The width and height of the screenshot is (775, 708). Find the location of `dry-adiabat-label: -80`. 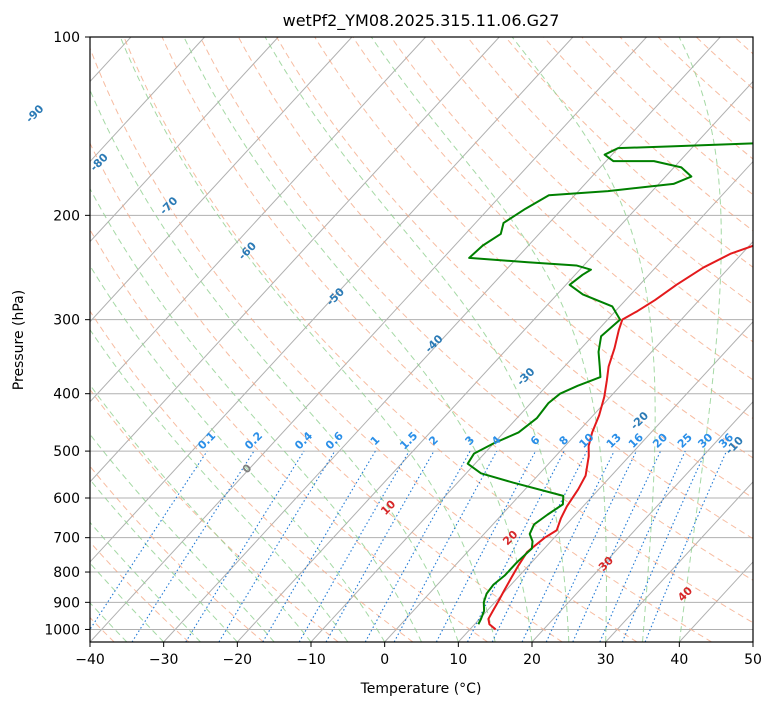

dry-adiabat-label: -80 is located at coordinates (99, 161).